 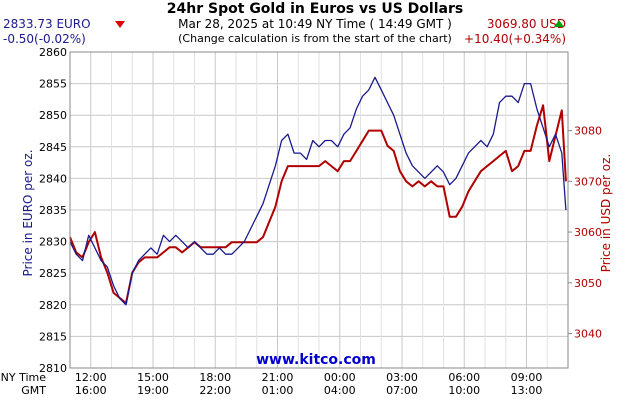 What do you see at coordinates (153, 390) in the screenshot?
I see `x-tick-label-gmt: 19:00` at bounding box center [153, 390].